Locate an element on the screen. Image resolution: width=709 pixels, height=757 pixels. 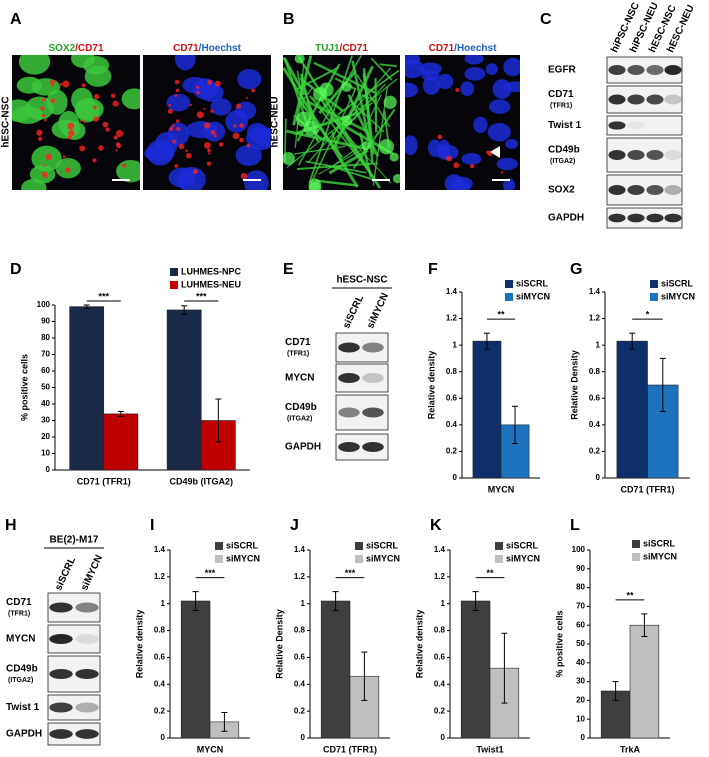
panel-label: J is located at coordinates (294, 525).